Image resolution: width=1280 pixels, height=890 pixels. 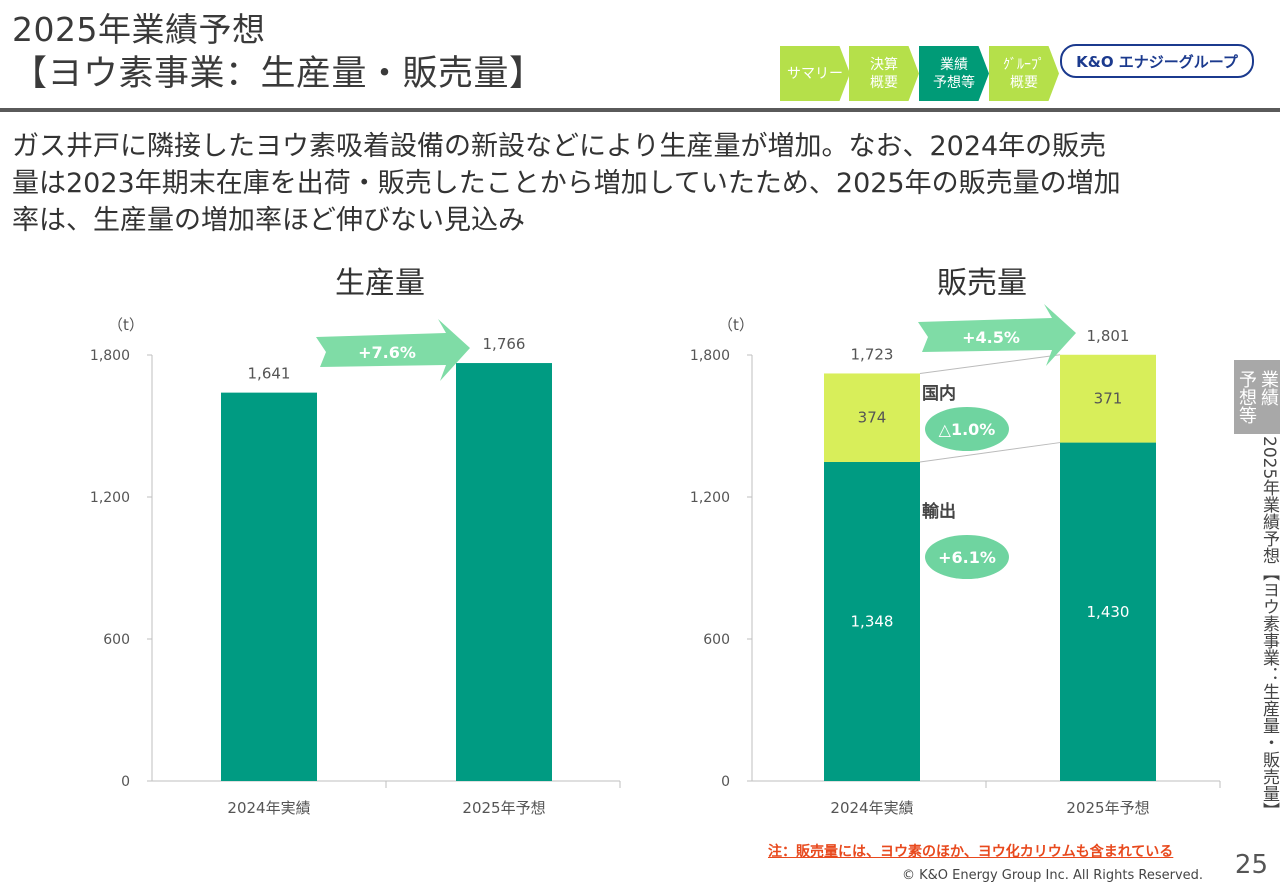 What do you see at coordinates (278, 74) in the screenshot?
I see `page-title-line2: 【ヨウ素事業：生産量・販売量】` at bounding box center [278, 74].